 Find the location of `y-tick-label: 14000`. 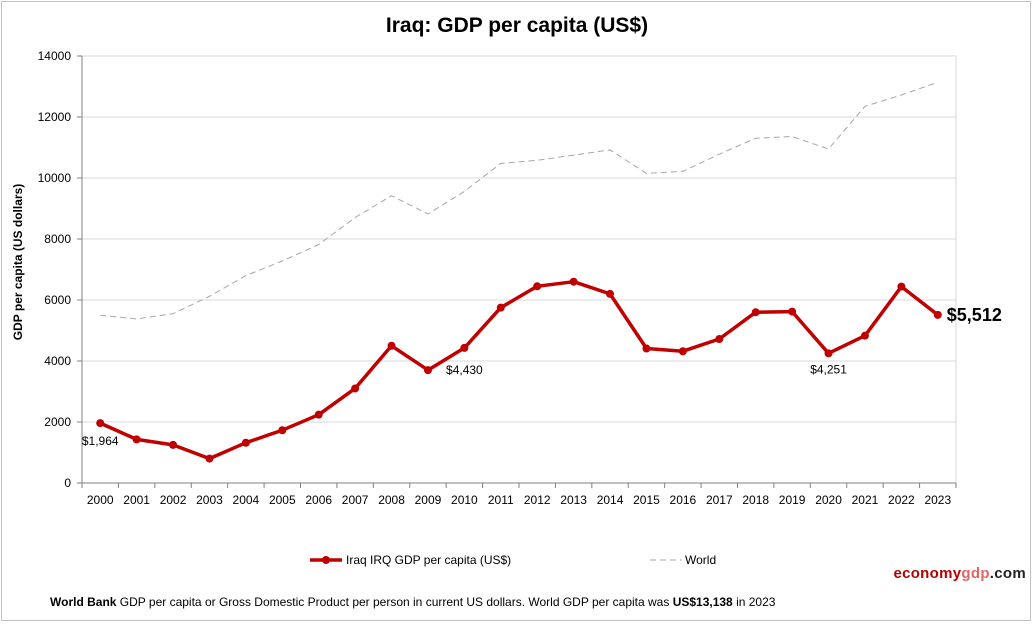

y-tick-label: 14000 is located at coordinates (55, 56).